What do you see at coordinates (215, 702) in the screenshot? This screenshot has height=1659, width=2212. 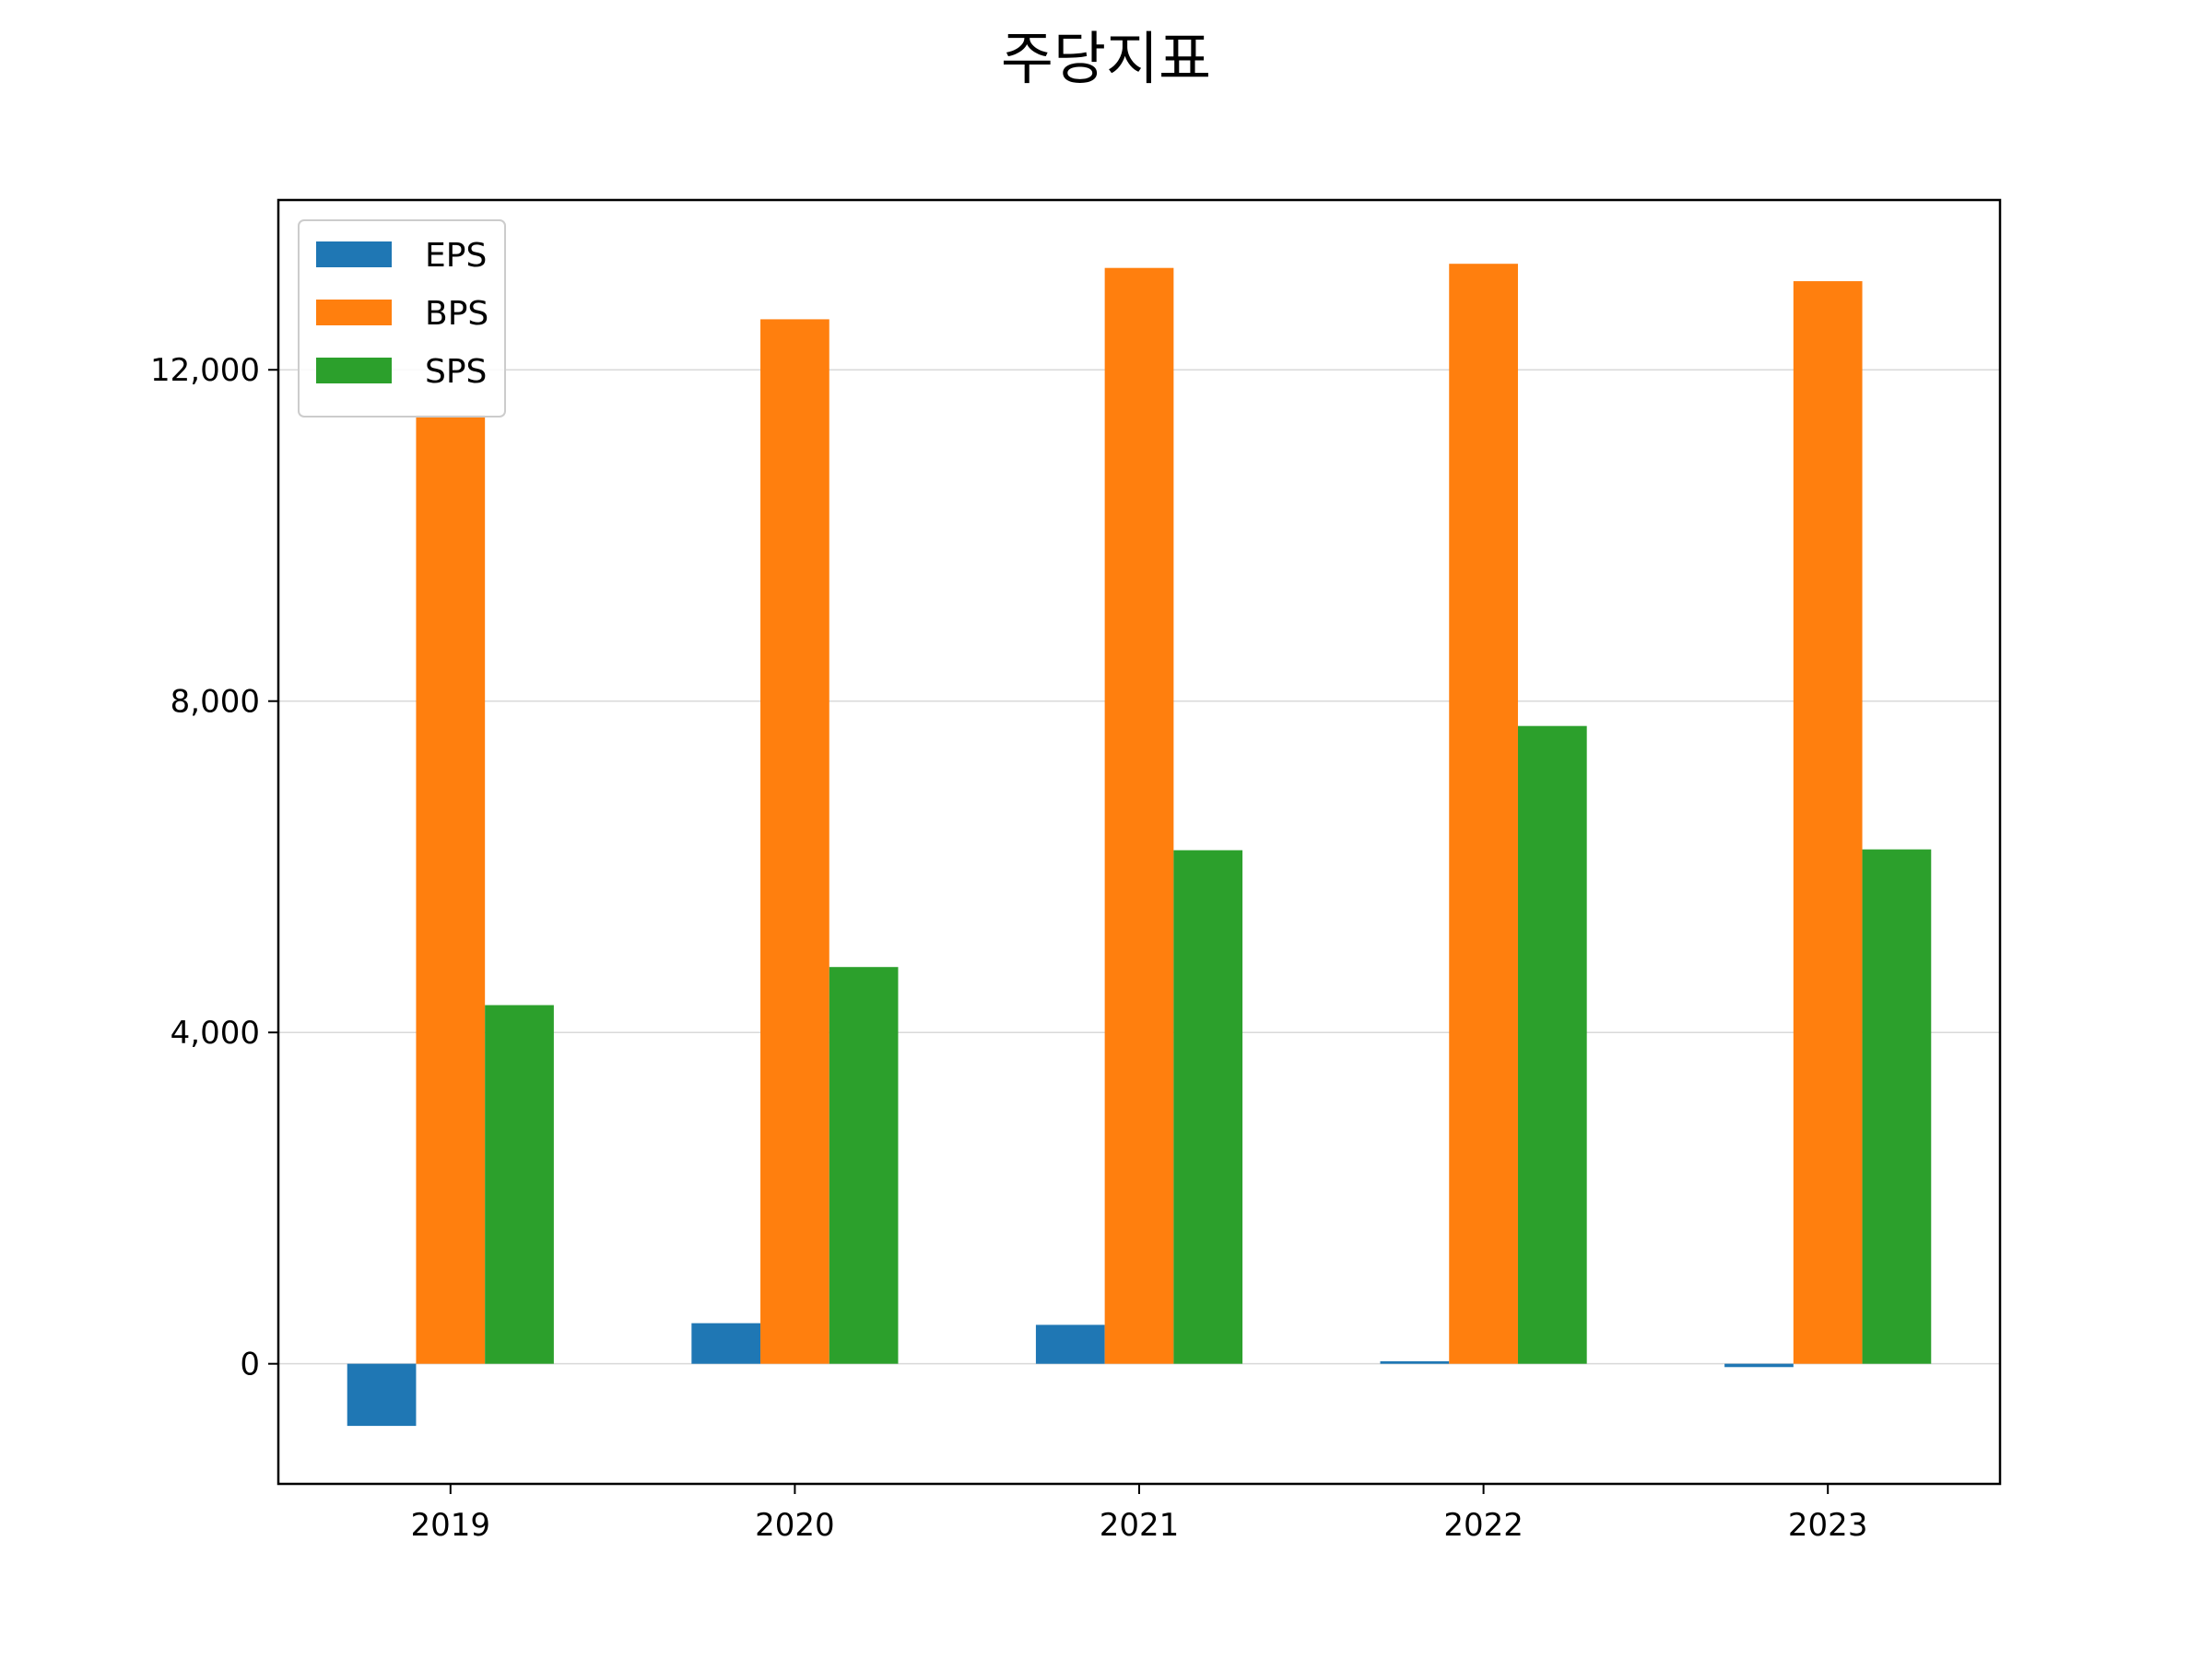 I see `y-tick-label: 8,000` at bounding box center [215, 702].